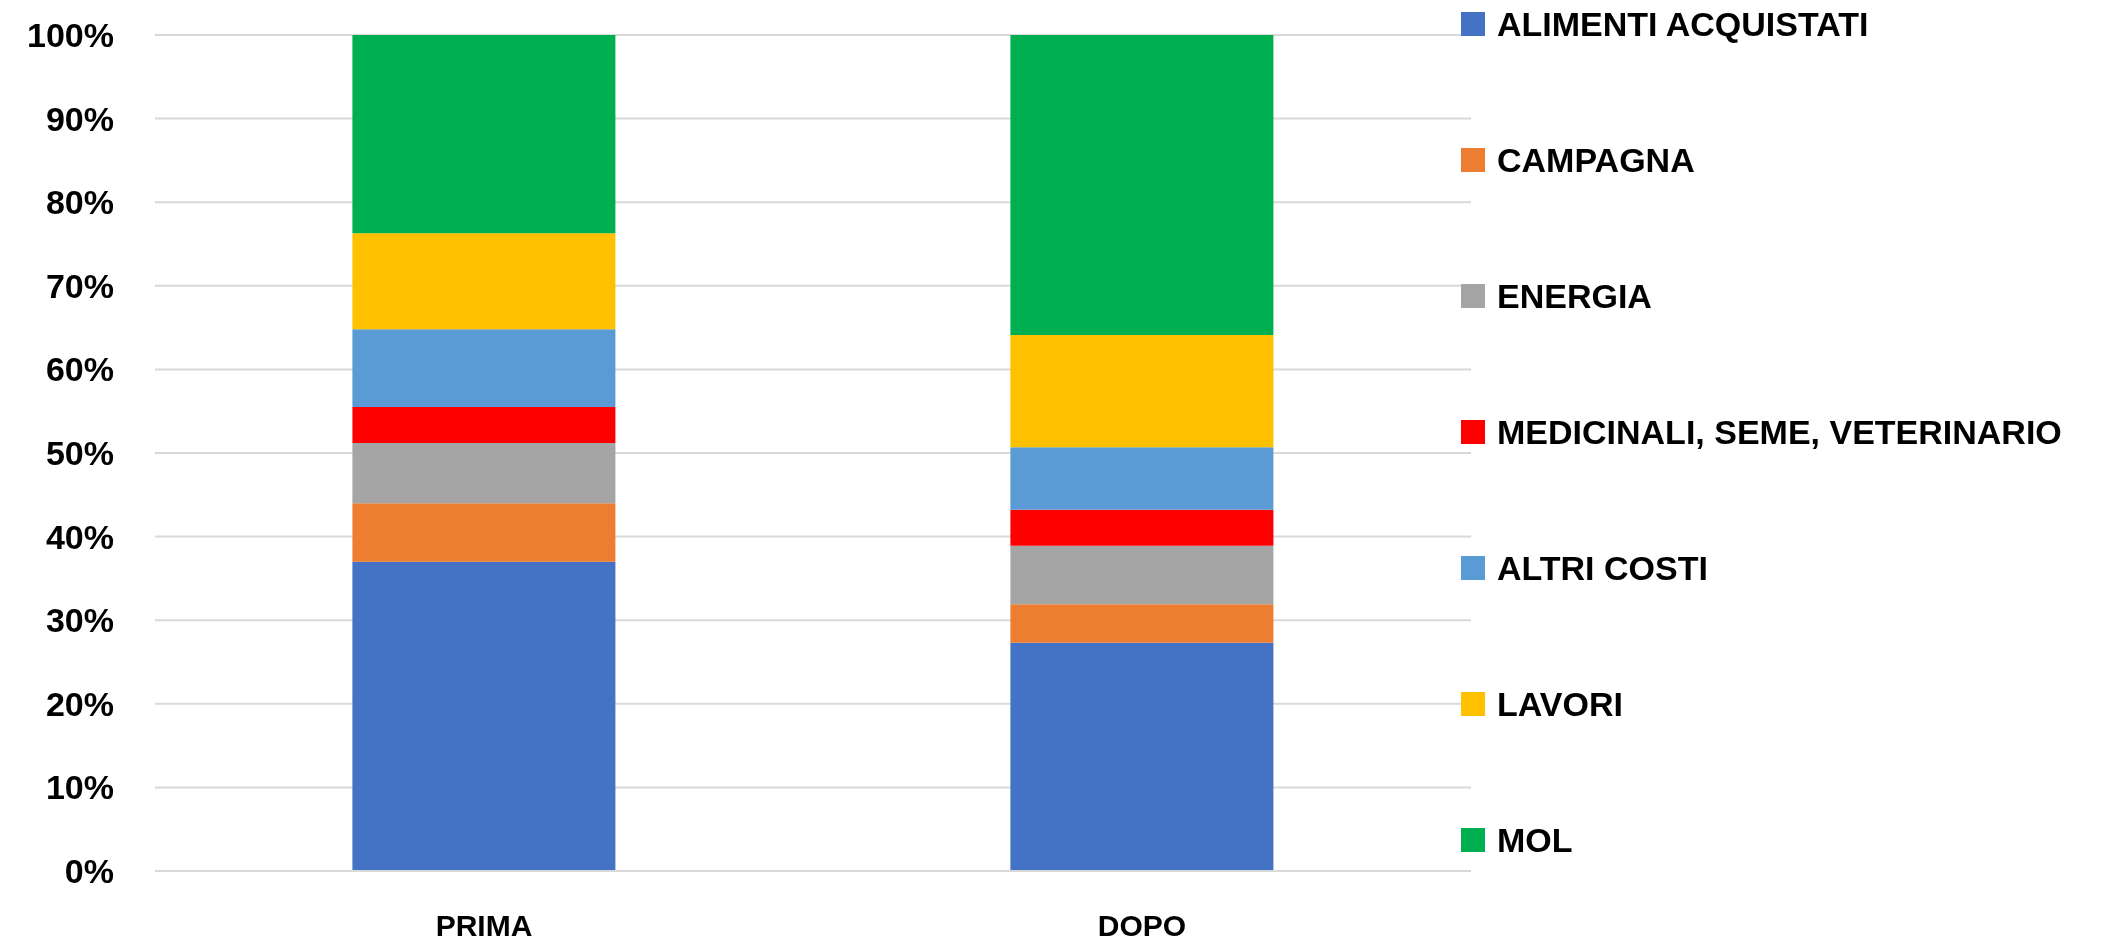 This screenshot has width=2103, height=943. I want to click on legend-label: MOL, so click(1535, 840).